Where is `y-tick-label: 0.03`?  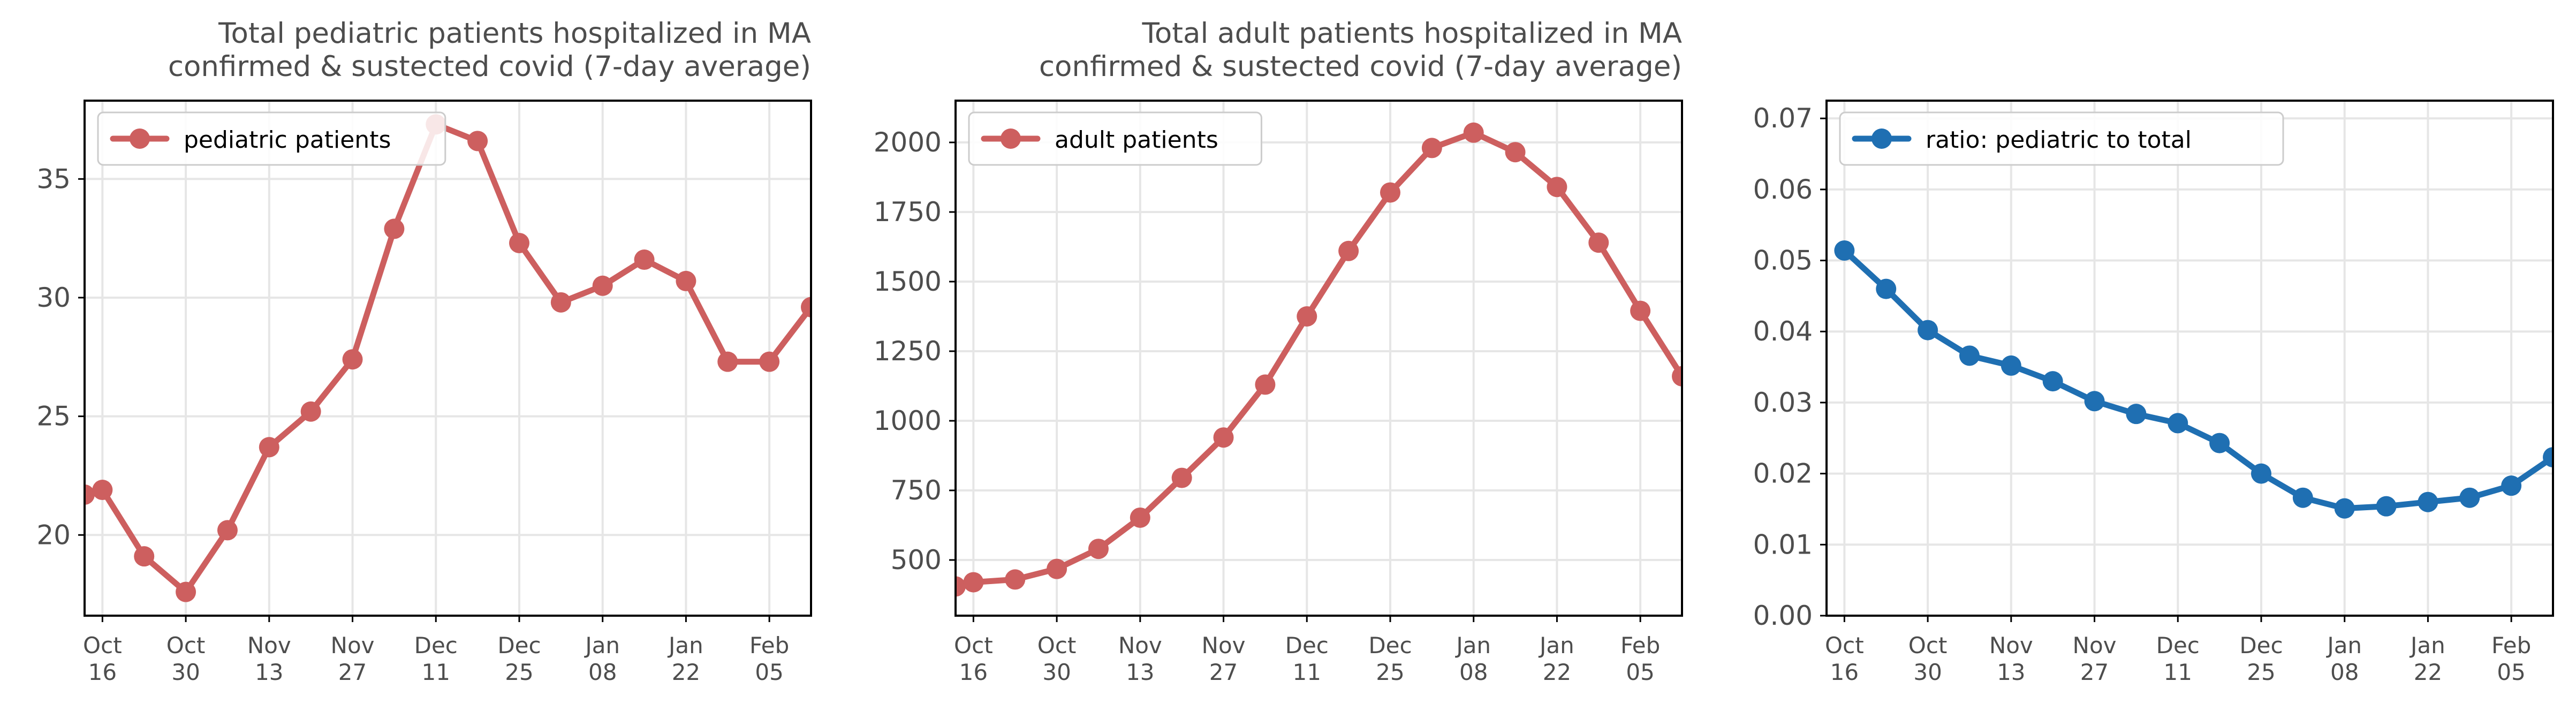 y-tick-label: 0.03 is located at coordinates (1783, 402).